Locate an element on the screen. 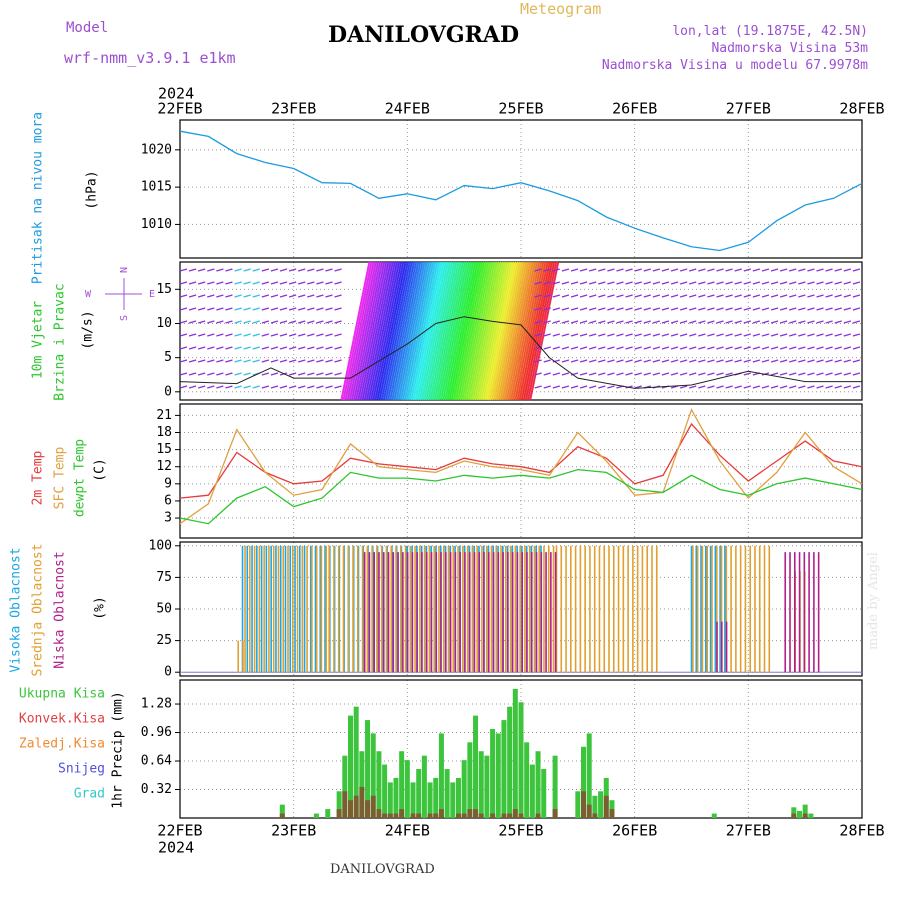  xaxis-bottom-label: 28FEB is located at coordinates (861, 831).